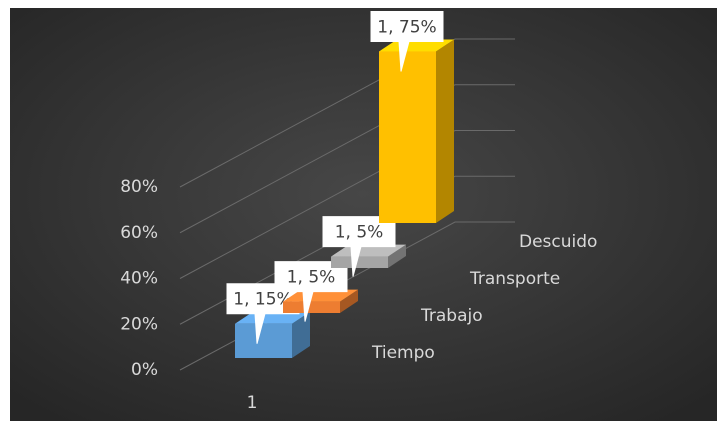 The height and width of the screenshot is (430, 727). Describe the element at coordinates (144, 370) in the screenshot. I see `y-tick-label: 0%` at that location.